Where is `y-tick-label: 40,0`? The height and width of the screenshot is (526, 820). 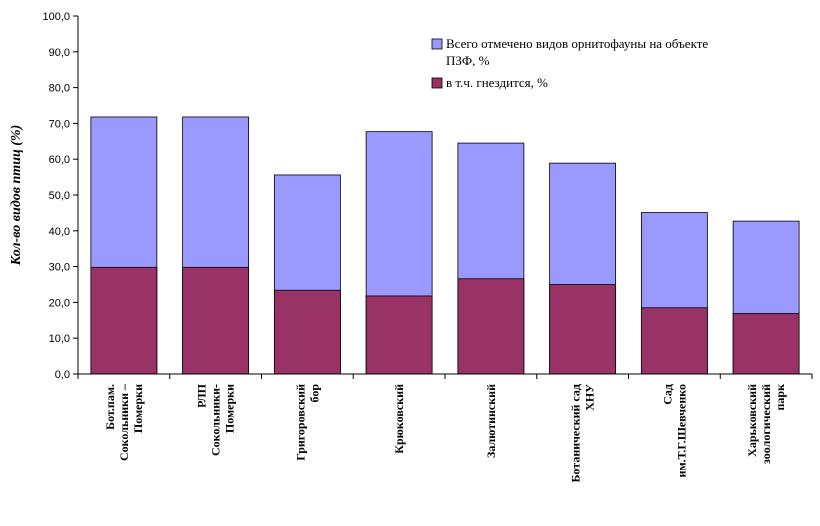
y-tick-label: 40,0 is located at coordinates (59, 232).